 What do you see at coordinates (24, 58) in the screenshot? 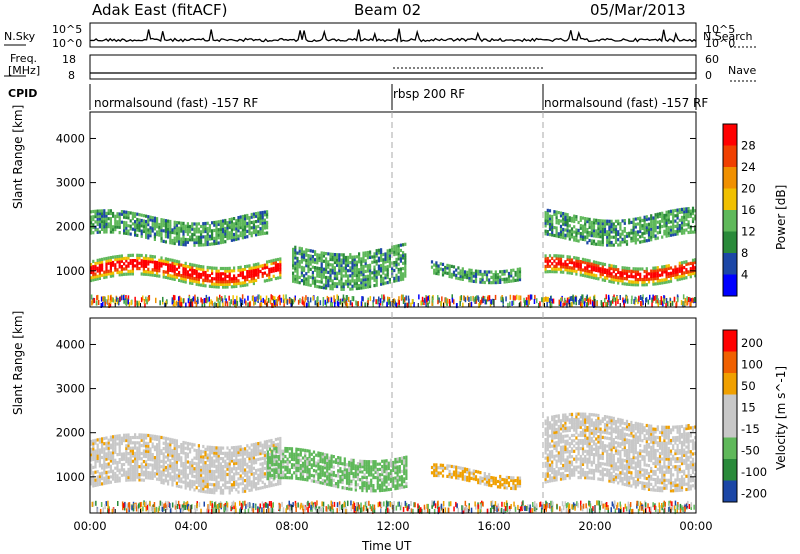
I see `freq-label: Freq.` at bounding box center [24, 58].